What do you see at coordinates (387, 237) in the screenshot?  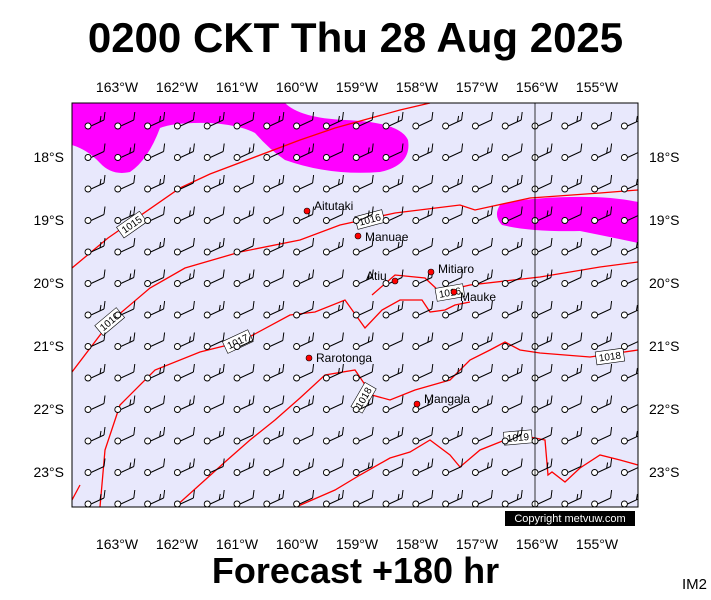 I see `svg-text: Manuae` at bounding box center [387, 237].